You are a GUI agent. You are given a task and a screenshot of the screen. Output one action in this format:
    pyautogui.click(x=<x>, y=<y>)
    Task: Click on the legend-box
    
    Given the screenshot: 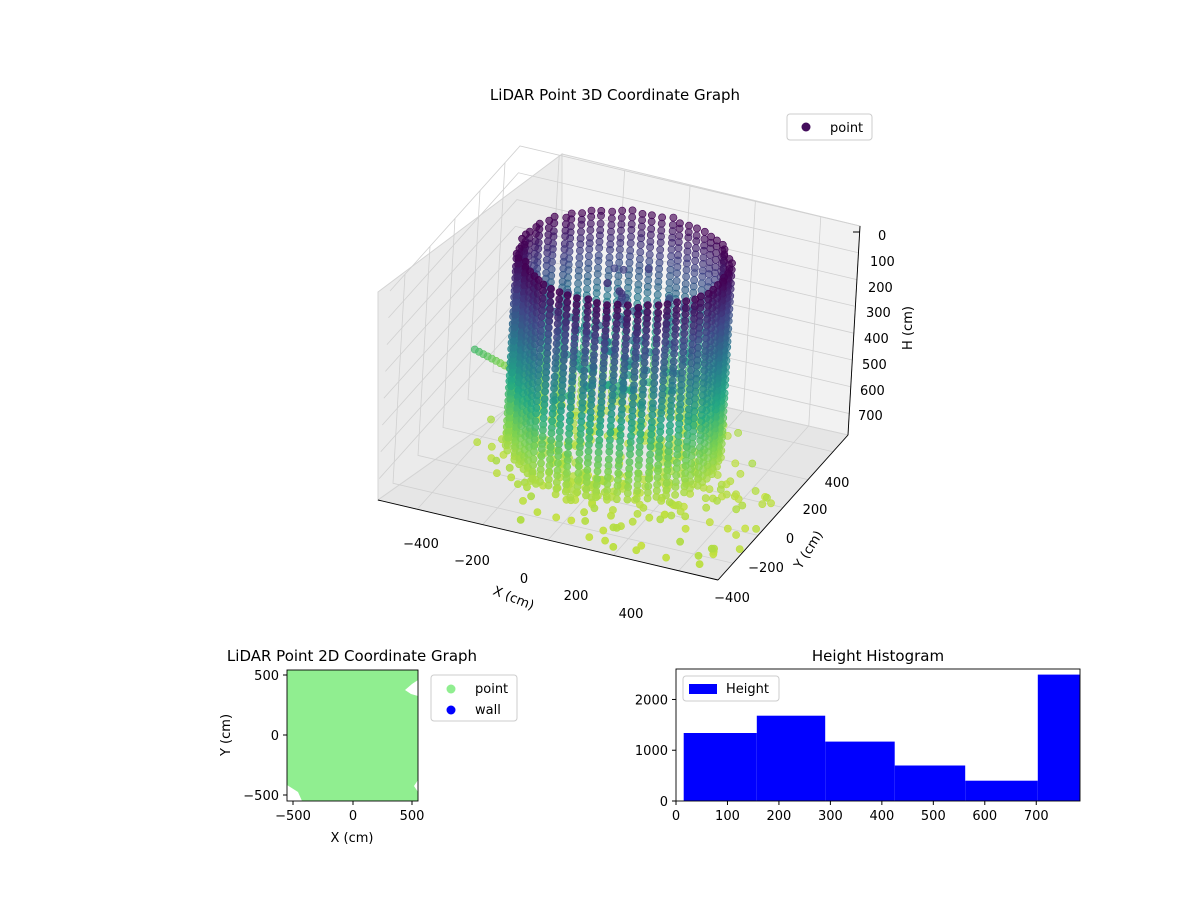 What is the action you would take?
    pyautogui.click(x=829, y=127)
    